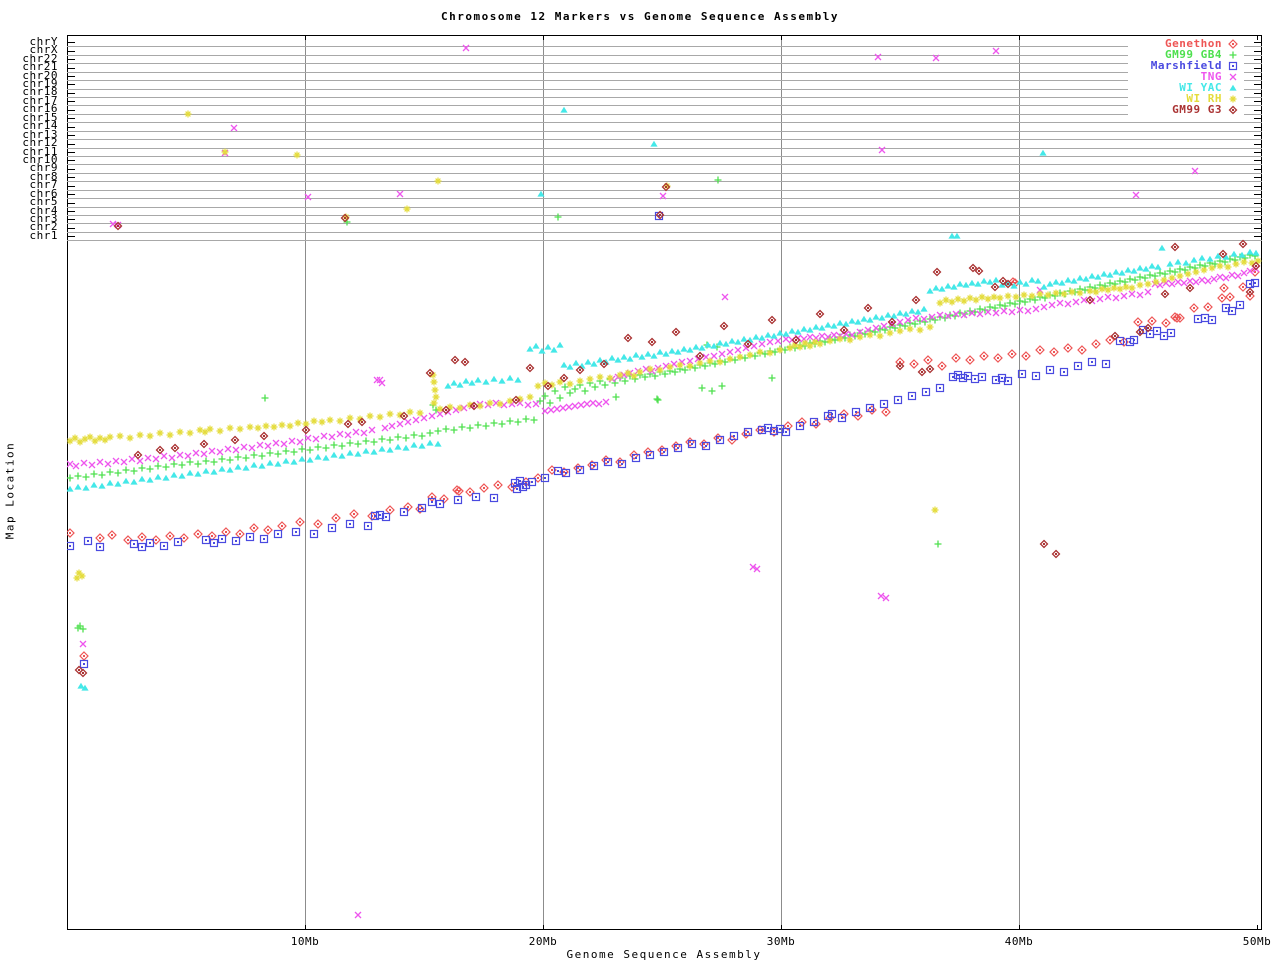 Image resolution: width=1280 pixels, height=960 pixels. Describe the element at coordinates (40, 92) in the screenshot. I see `chromosome-row-label: chr18` at that location.